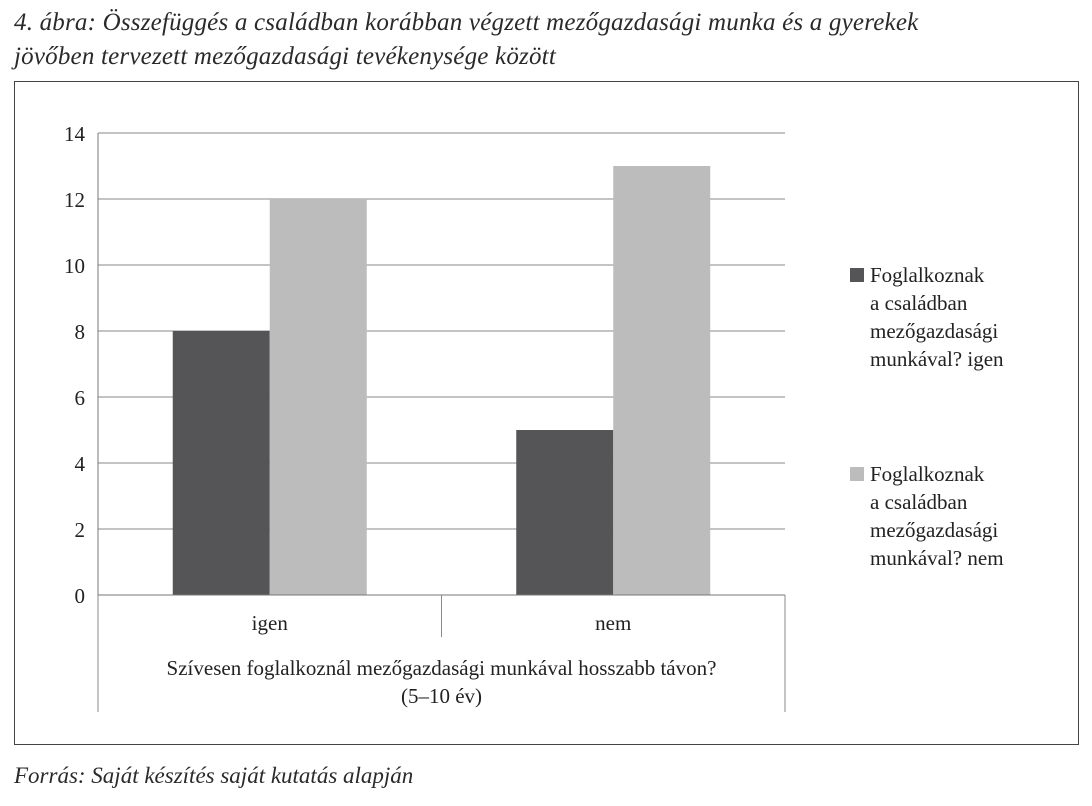 This screenshot has height=806, width=1092. I want to click on y-tick-label: 10, so click(74, 266).